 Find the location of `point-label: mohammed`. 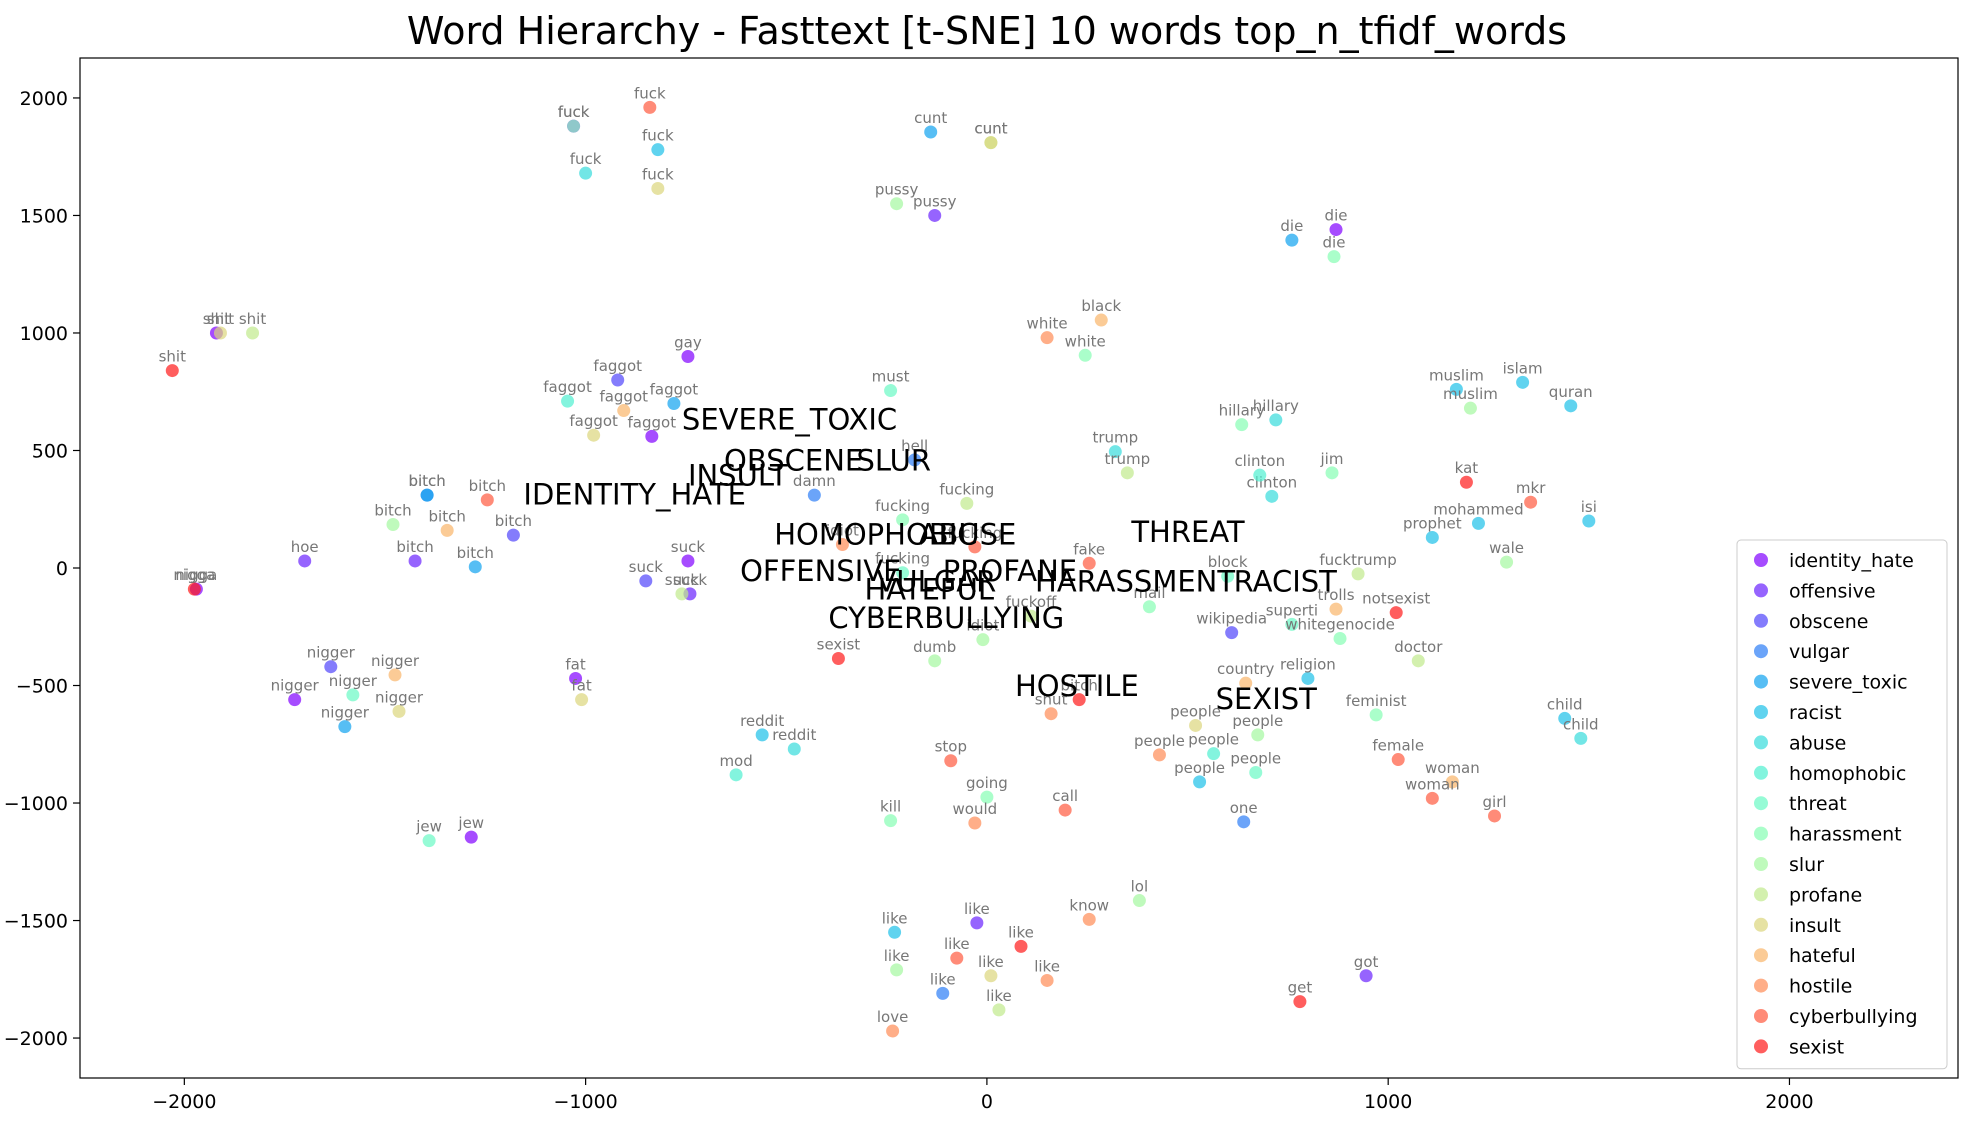

point-label: mohammed is located at coordinates (1478, 509).